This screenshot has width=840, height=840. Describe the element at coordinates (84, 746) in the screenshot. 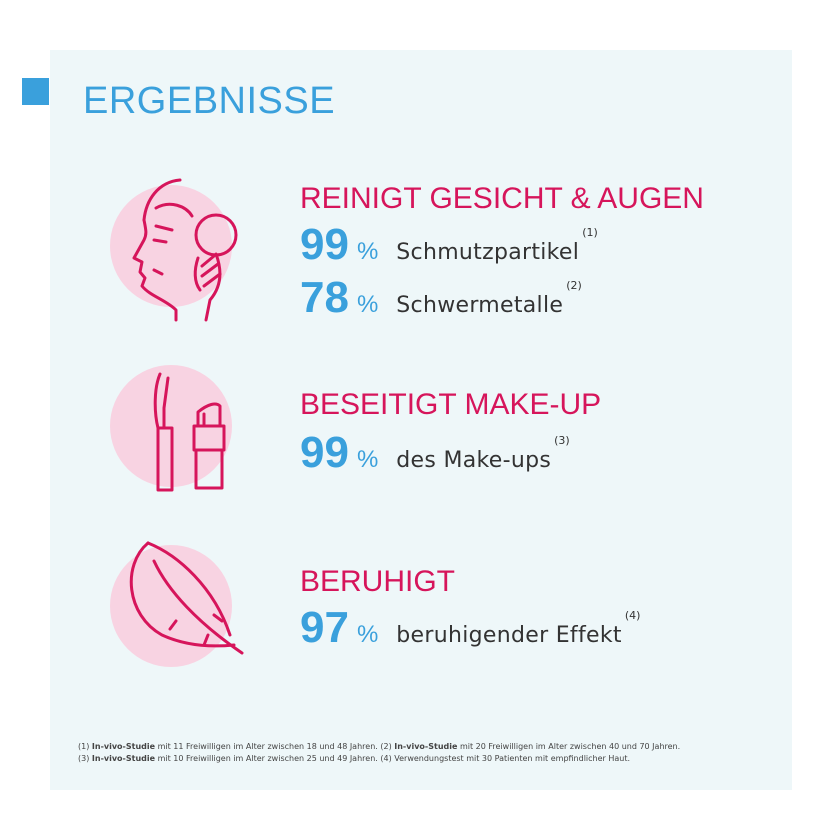

I see `footnote-num: (1)` at that location.